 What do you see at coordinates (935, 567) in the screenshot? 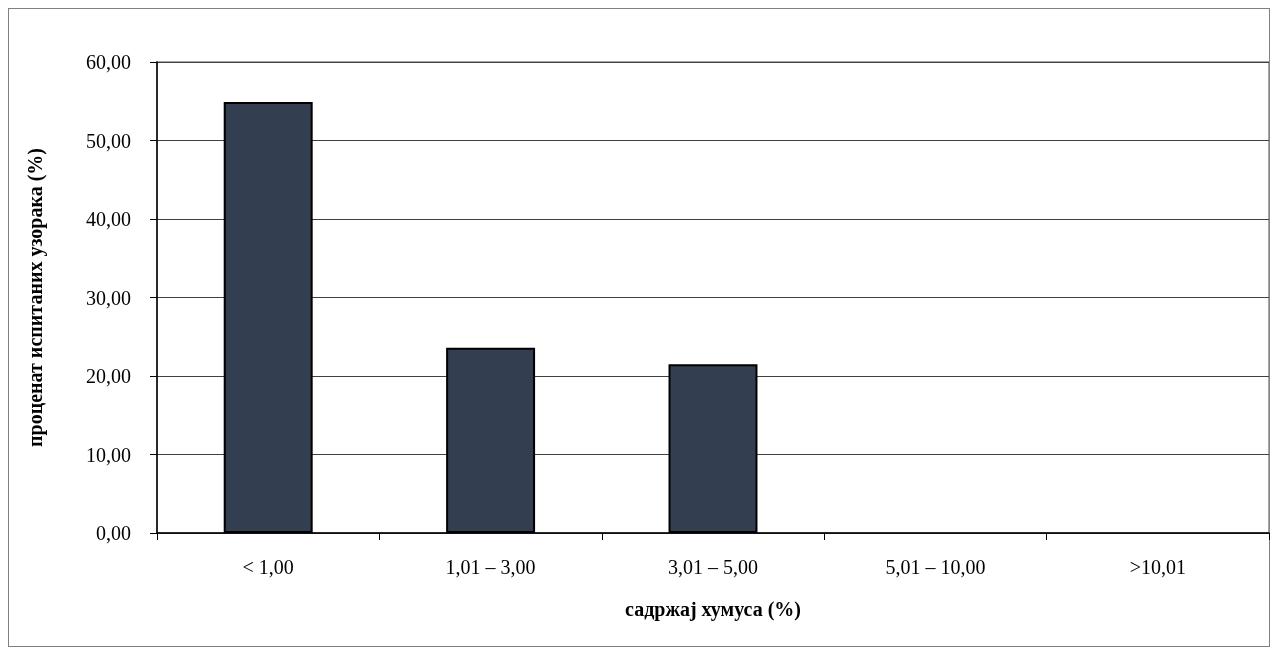
I see `x-tick-label: 5,01 – 10,00` at bounding box center [935, 567].